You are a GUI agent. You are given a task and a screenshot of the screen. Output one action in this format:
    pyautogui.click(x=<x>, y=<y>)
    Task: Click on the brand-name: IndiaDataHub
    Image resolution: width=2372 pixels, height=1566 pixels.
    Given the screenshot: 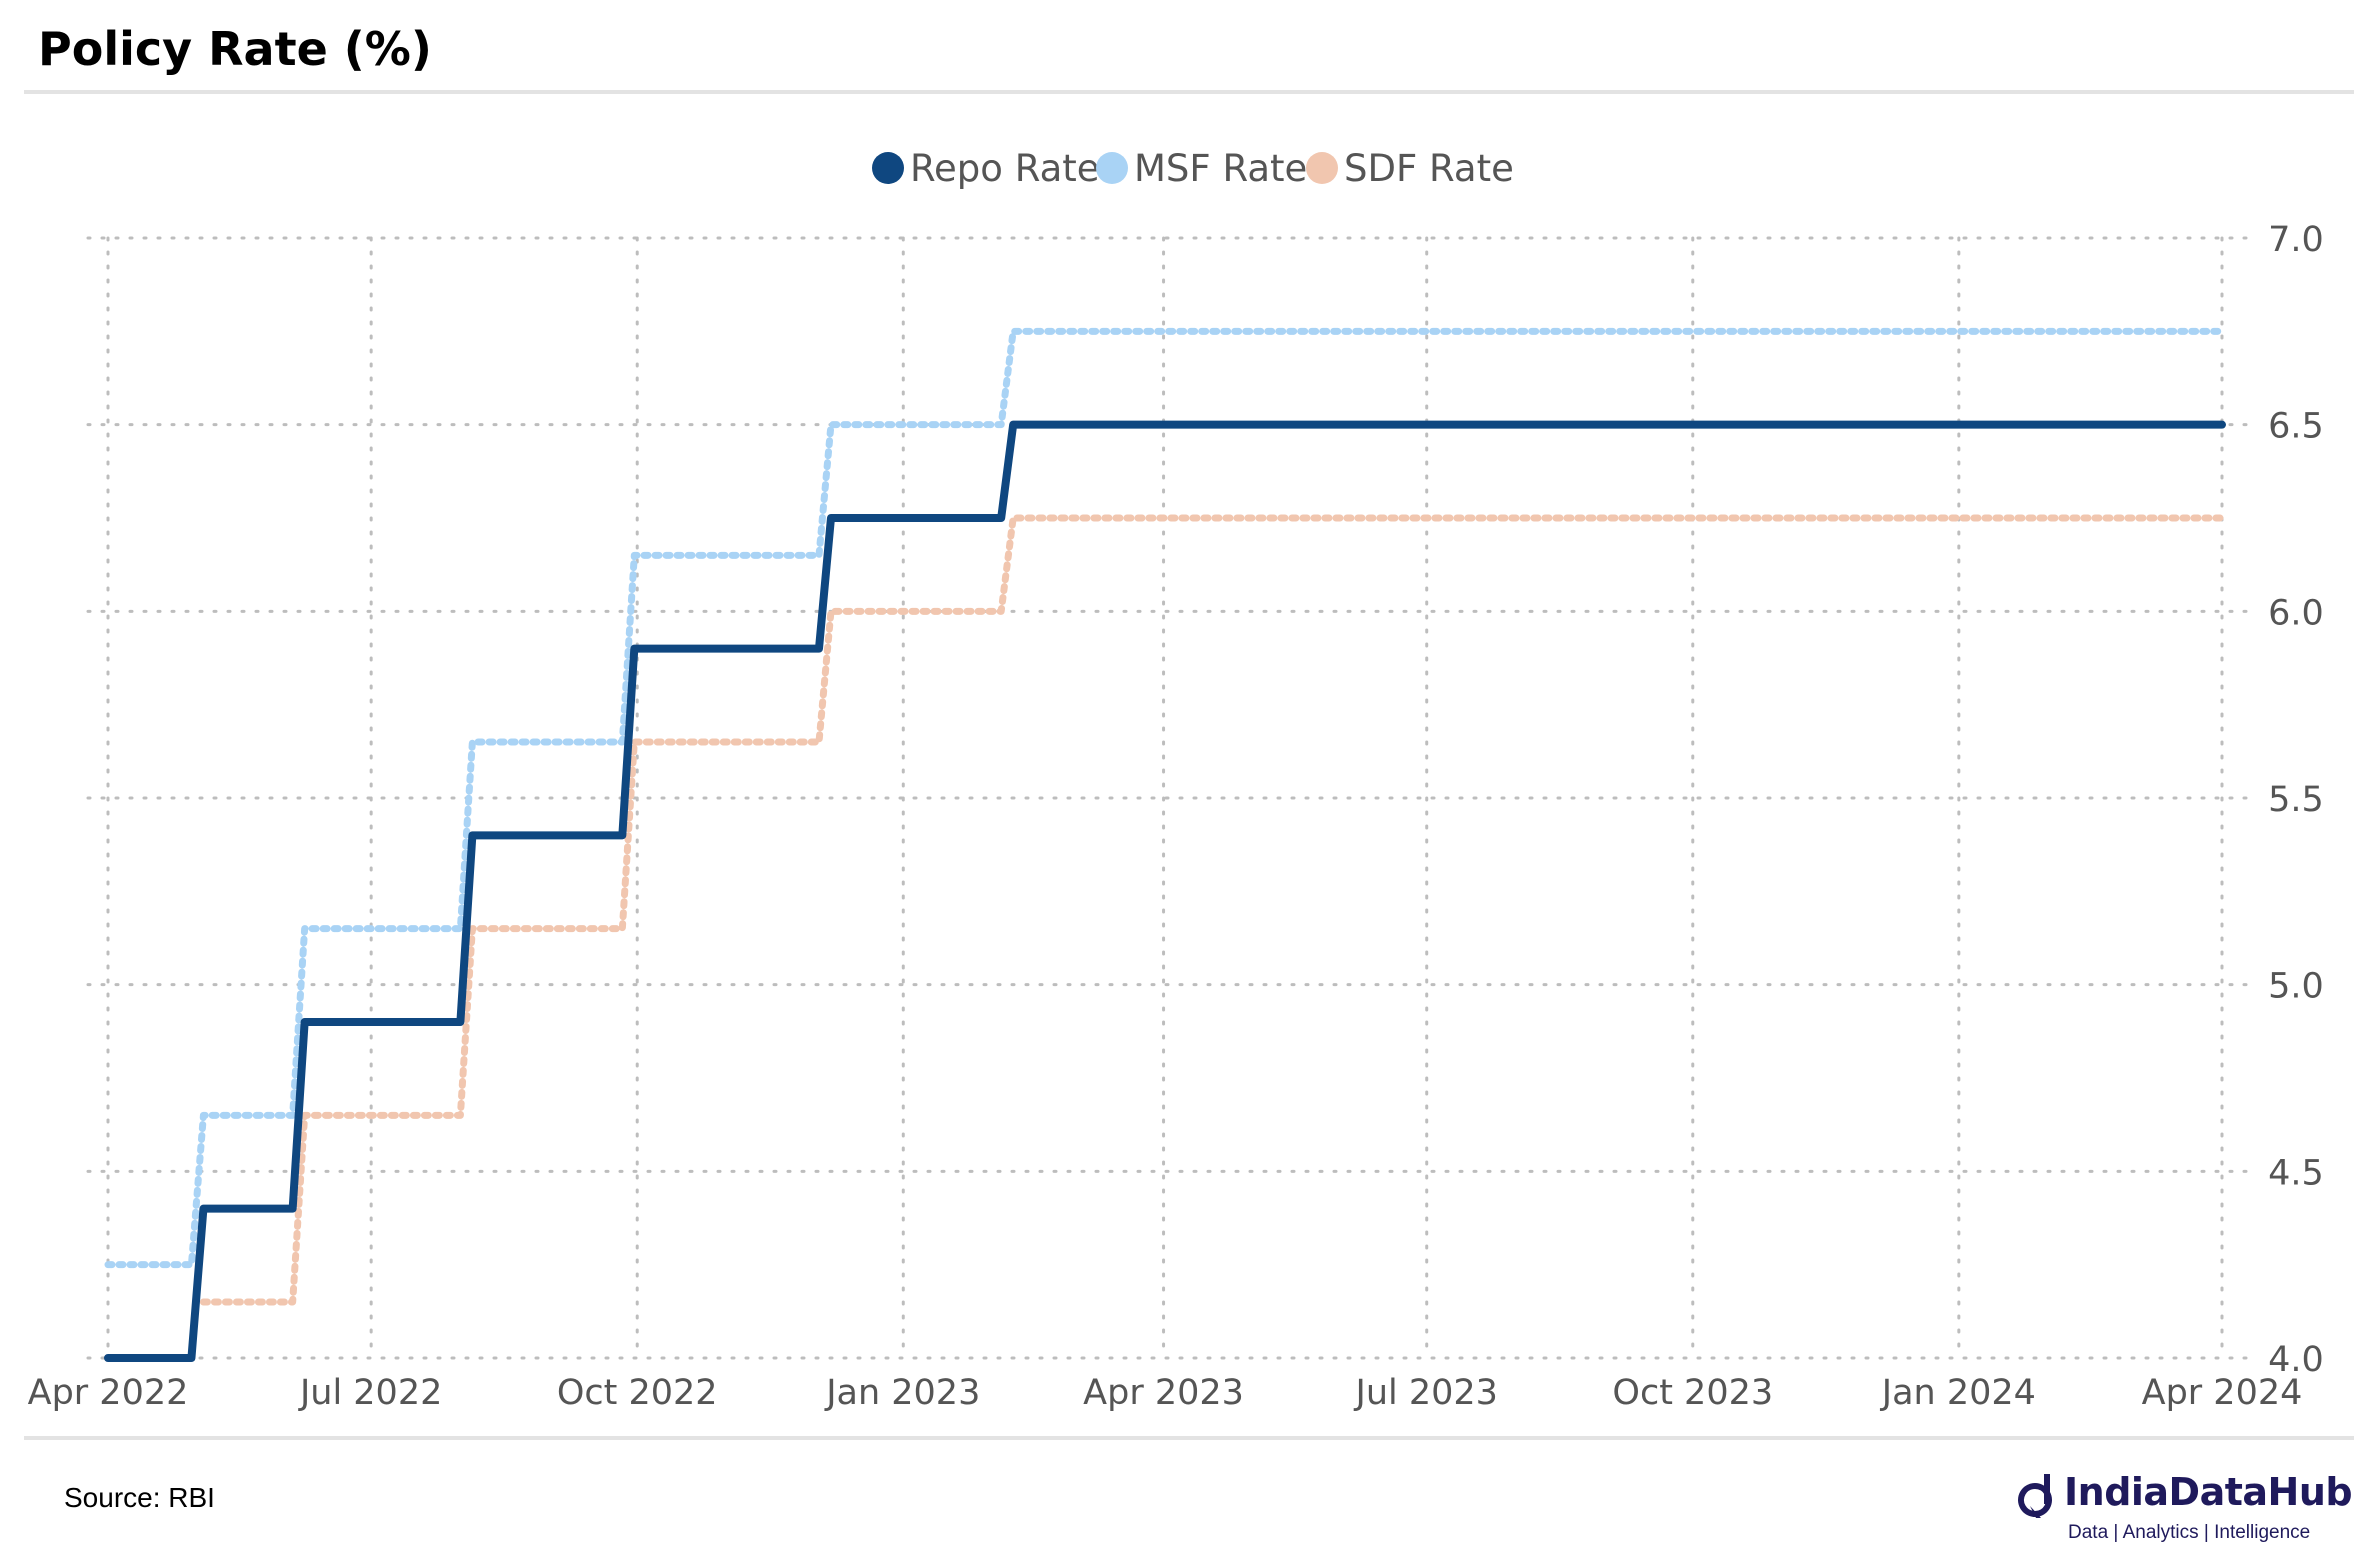 What is the action you would take?
    pyautogui.click(x=2208, y=1492)
    